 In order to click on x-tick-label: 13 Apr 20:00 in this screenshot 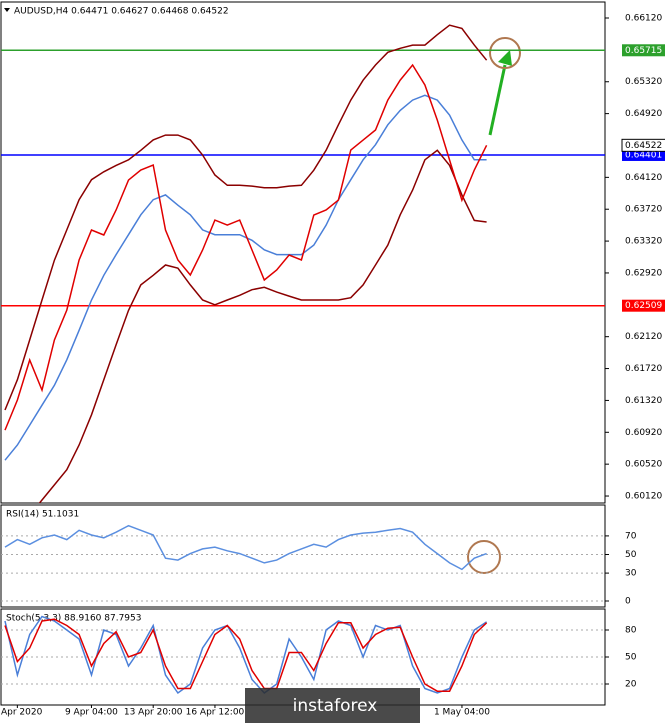, I will do `click(153, 713)`.